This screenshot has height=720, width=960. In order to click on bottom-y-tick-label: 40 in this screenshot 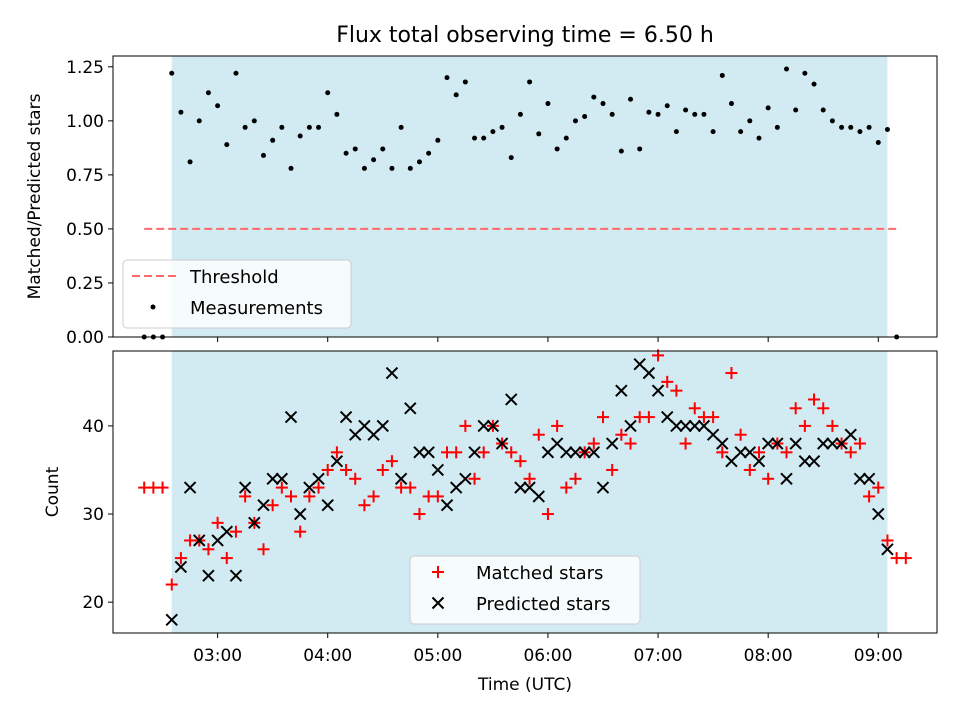, I will do `click(93, 427)`.